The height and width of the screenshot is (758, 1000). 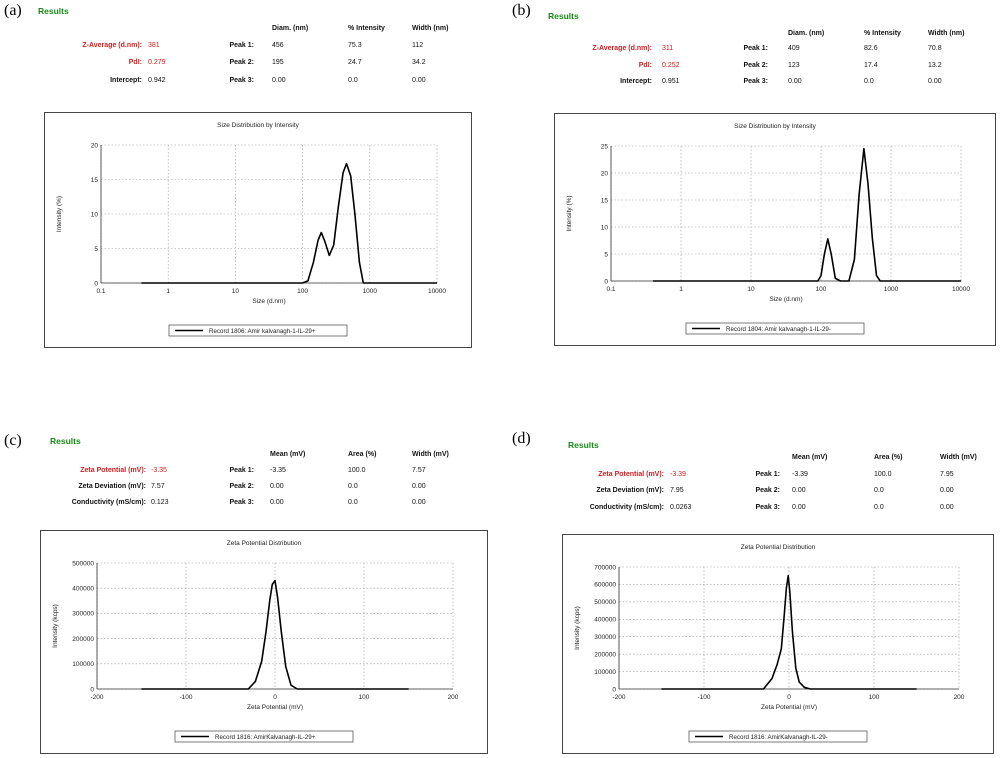 I want to click on peak-1-mean: -3.39, so click(x=800, y=474).